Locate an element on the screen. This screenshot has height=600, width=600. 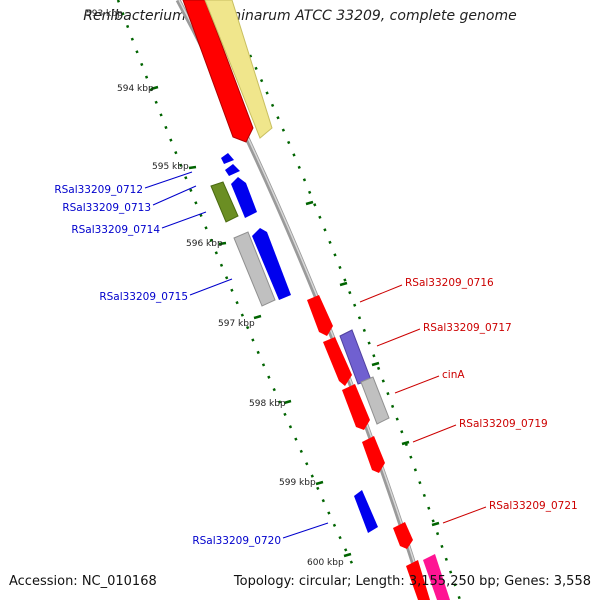
gene-label-rsal33209-0714: RSal33209_0714 is located at coordinates (115, 230).